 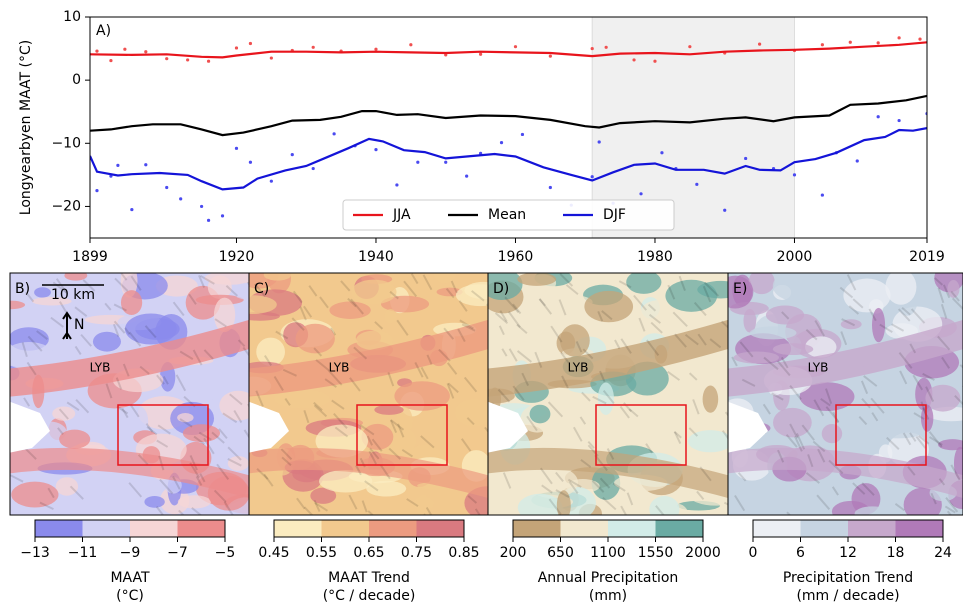 What do you see at coordinates (416, 553) in the screenshot?
I see `colorbar-tick-label: 0.75` at bounding box center [416, 553].